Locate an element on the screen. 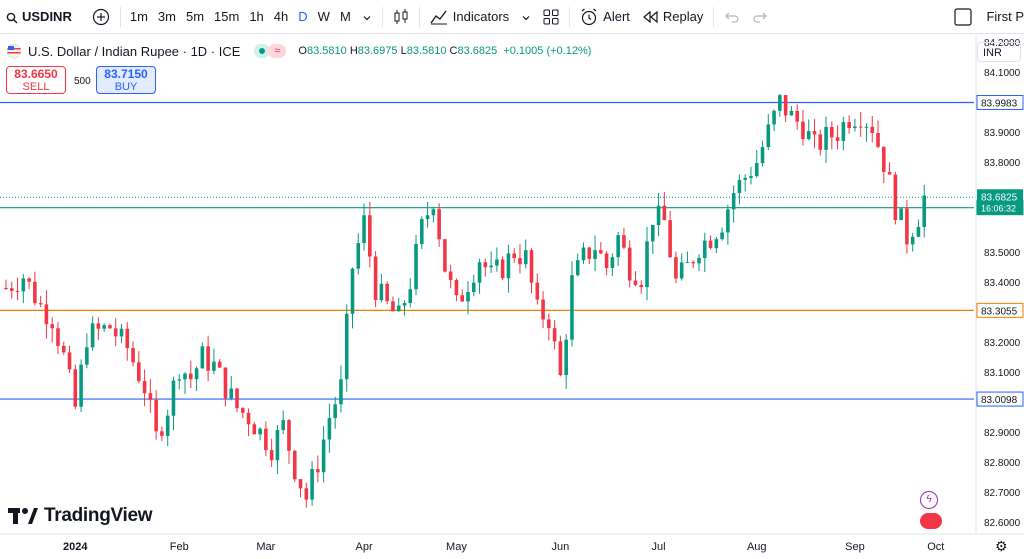  interval-dropdown is located at coordinates (367, 17).